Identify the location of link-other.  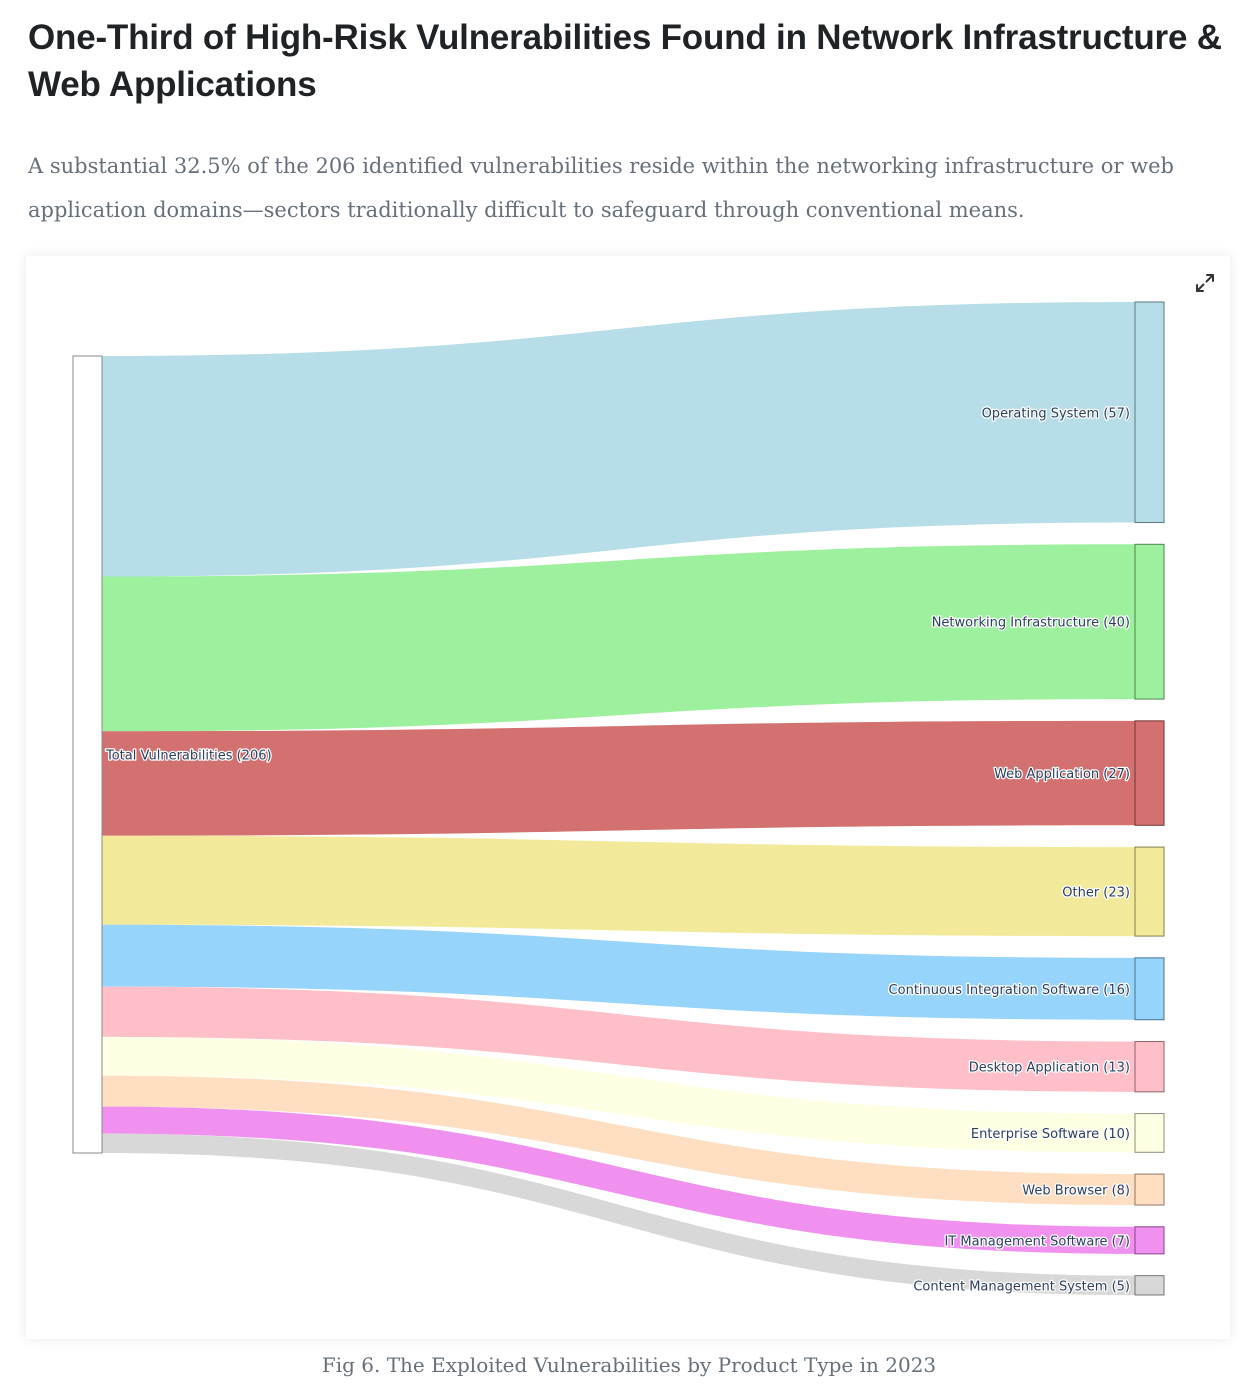
(618, 886).